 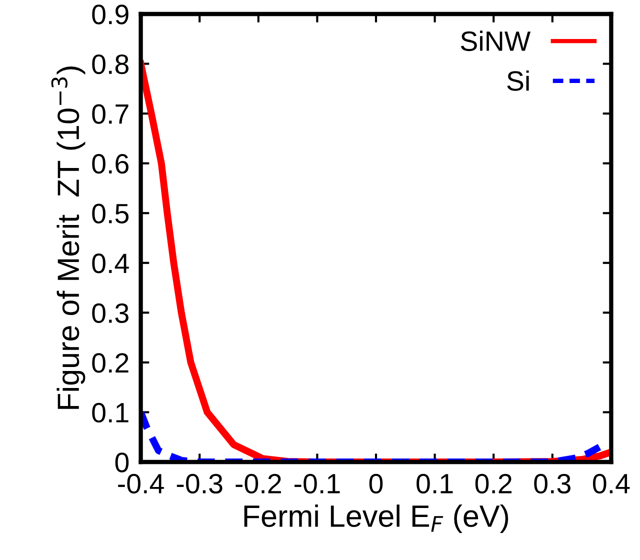 I want to click on y-tick-label: 0, so click(x=122, y=462).